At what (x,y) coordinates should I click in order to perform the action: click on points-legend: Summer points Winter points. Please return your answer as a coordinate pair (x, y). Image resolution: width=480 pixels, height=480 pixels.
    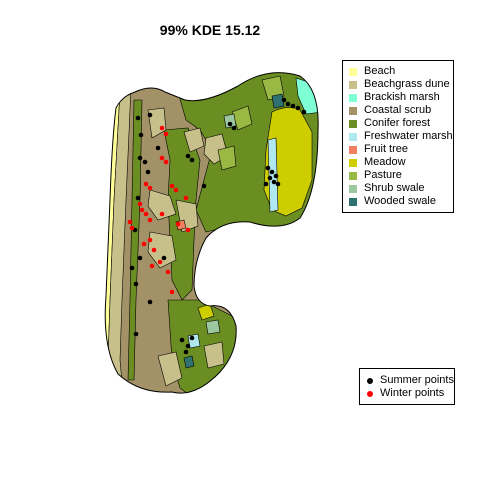
    Looking at the image, I should click on (407, 386).